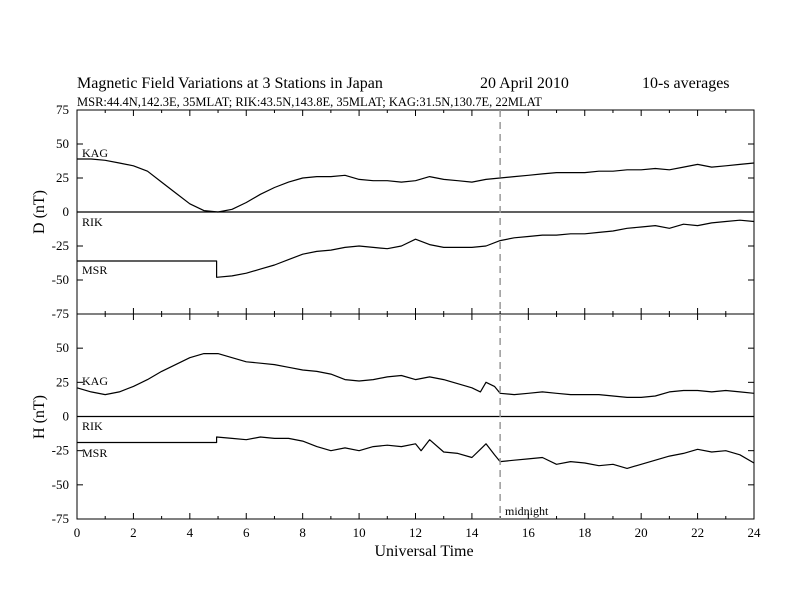 This screenshot has width=792, height=612. Describe the element at coordinates (60, 484) in the screenshot. I see `h-ytick-label: -50` at that location.